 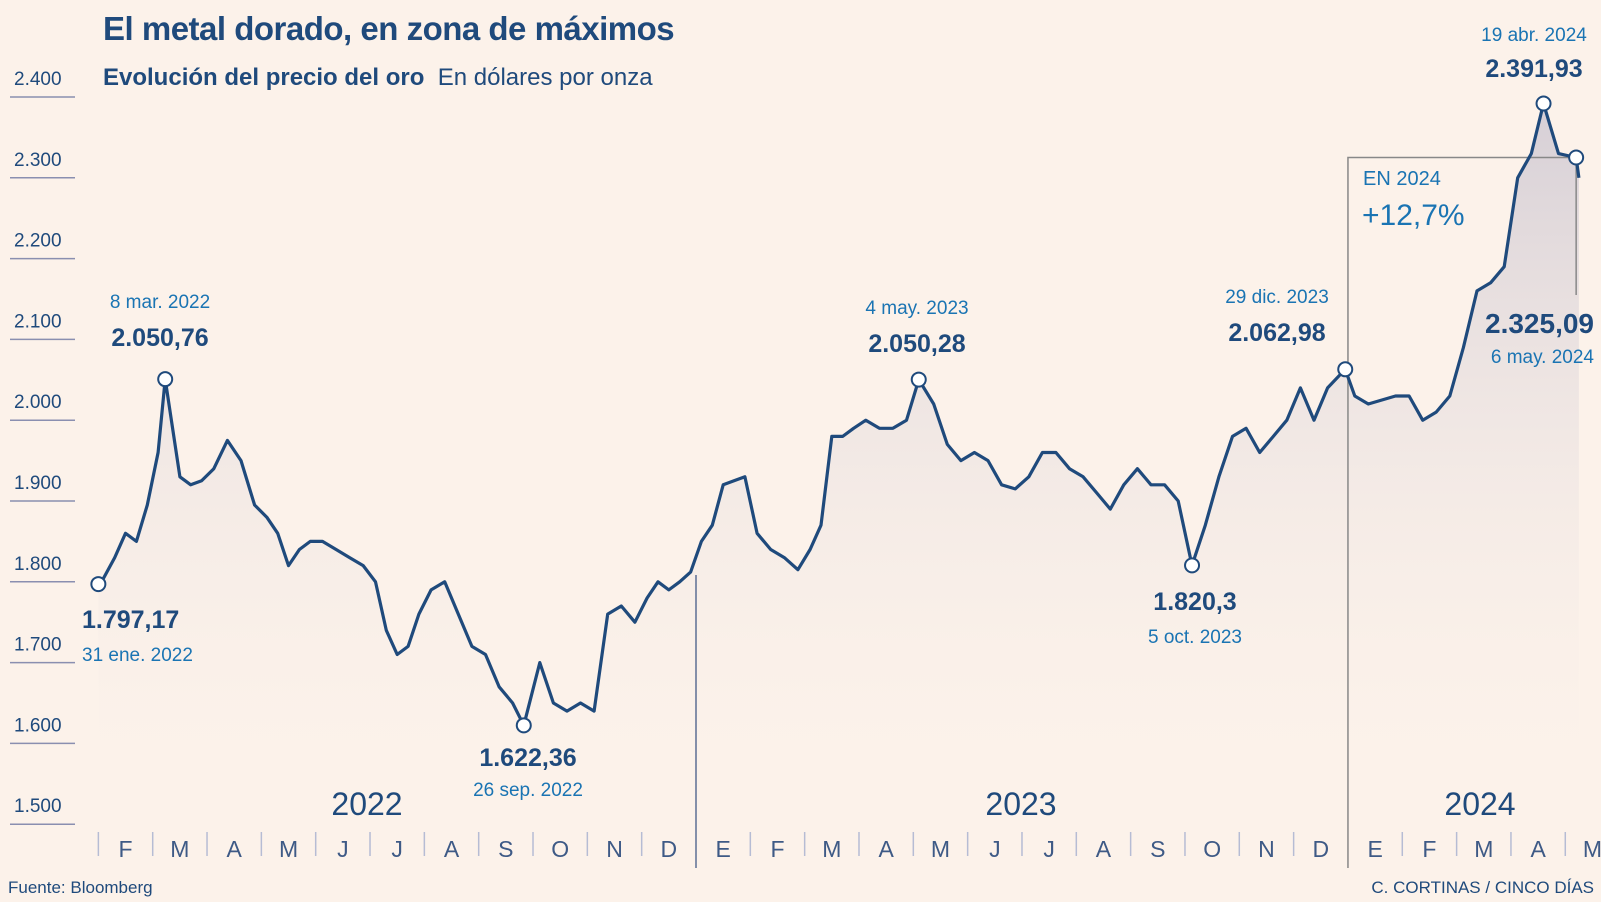 What do you see at coordinates (160, 338) in the screenshot?
I see `label-value-mar2022: 2.050,76` at bounding box center [160, 338].